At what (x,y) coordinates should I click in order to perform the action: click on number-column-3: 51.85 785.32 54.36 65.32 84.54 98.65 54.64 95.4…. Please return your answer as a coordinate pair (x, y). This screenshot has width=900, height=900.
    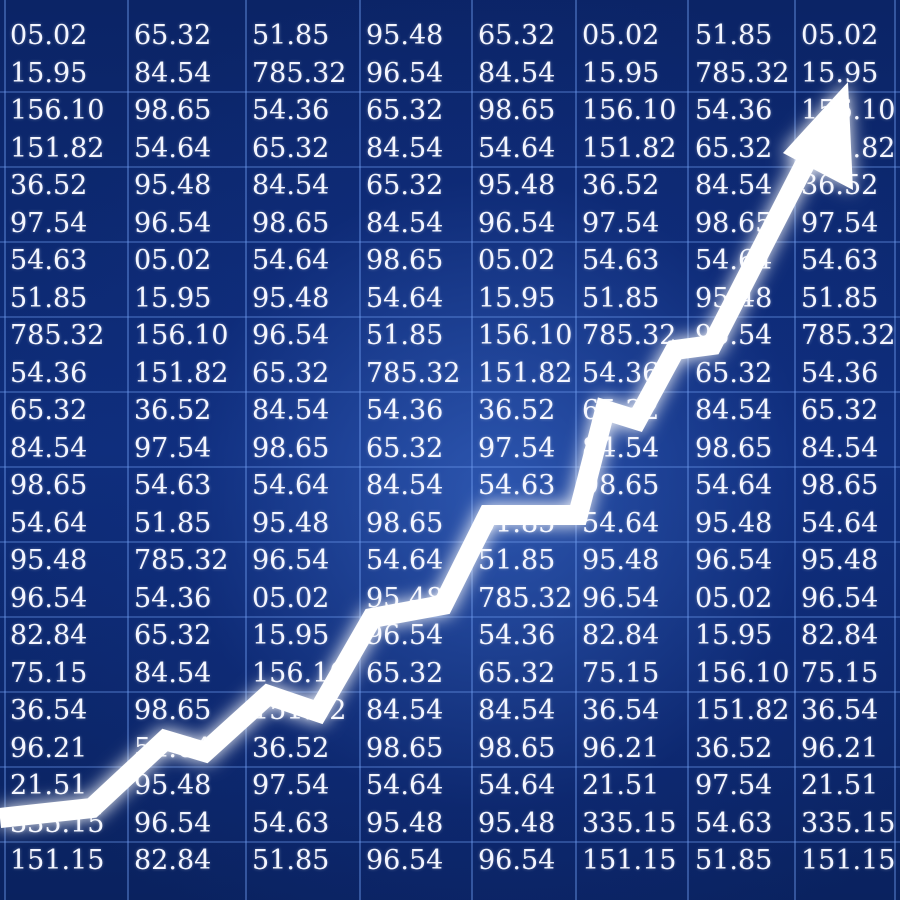
    Looking at the image, I should click on (299, 448).